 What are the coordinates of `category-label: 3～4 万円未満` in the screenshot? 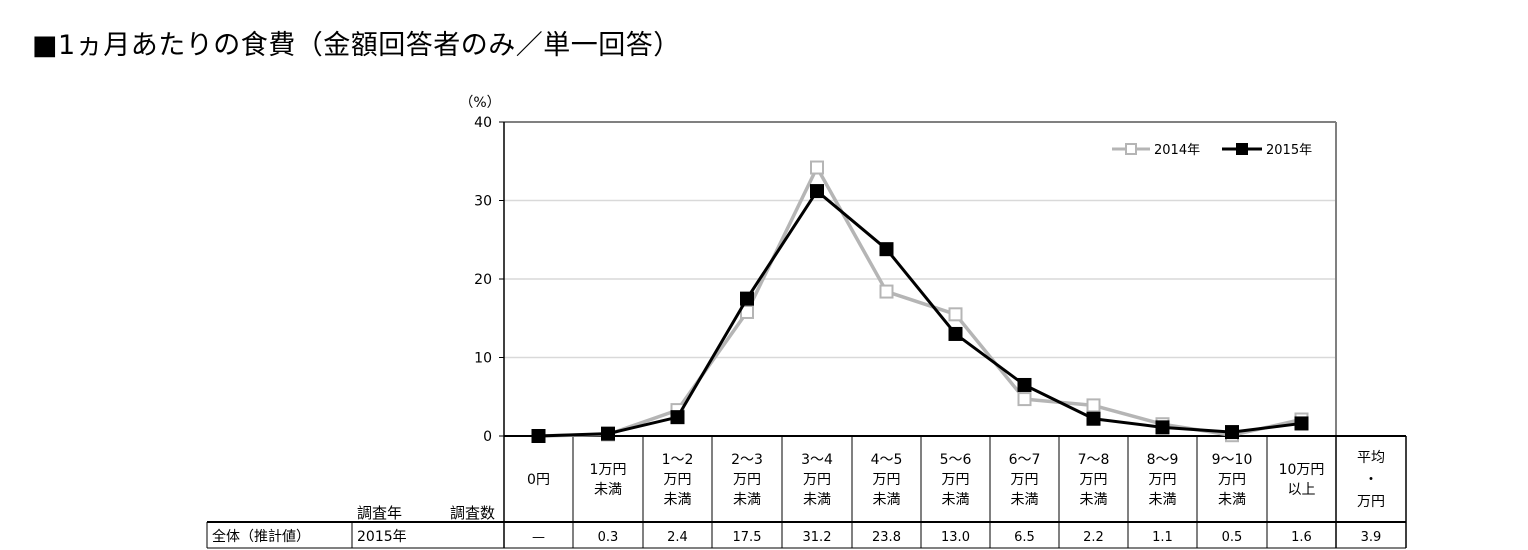 It's located at (817, 480).